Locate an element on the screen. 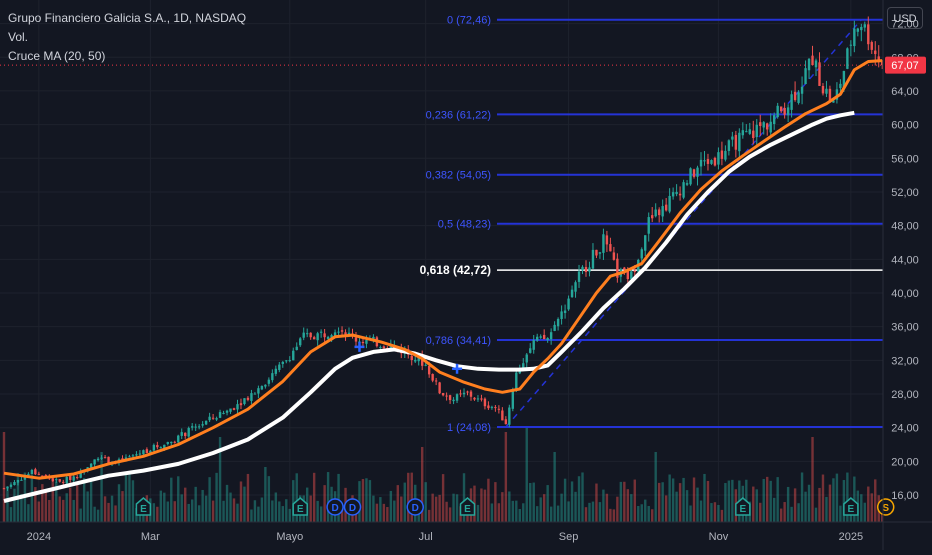 The width and height of the screenshot is (932, 555). ma-cross-indicator-label: Cruce MA (20, 50) is located at coordinates (57, 56).